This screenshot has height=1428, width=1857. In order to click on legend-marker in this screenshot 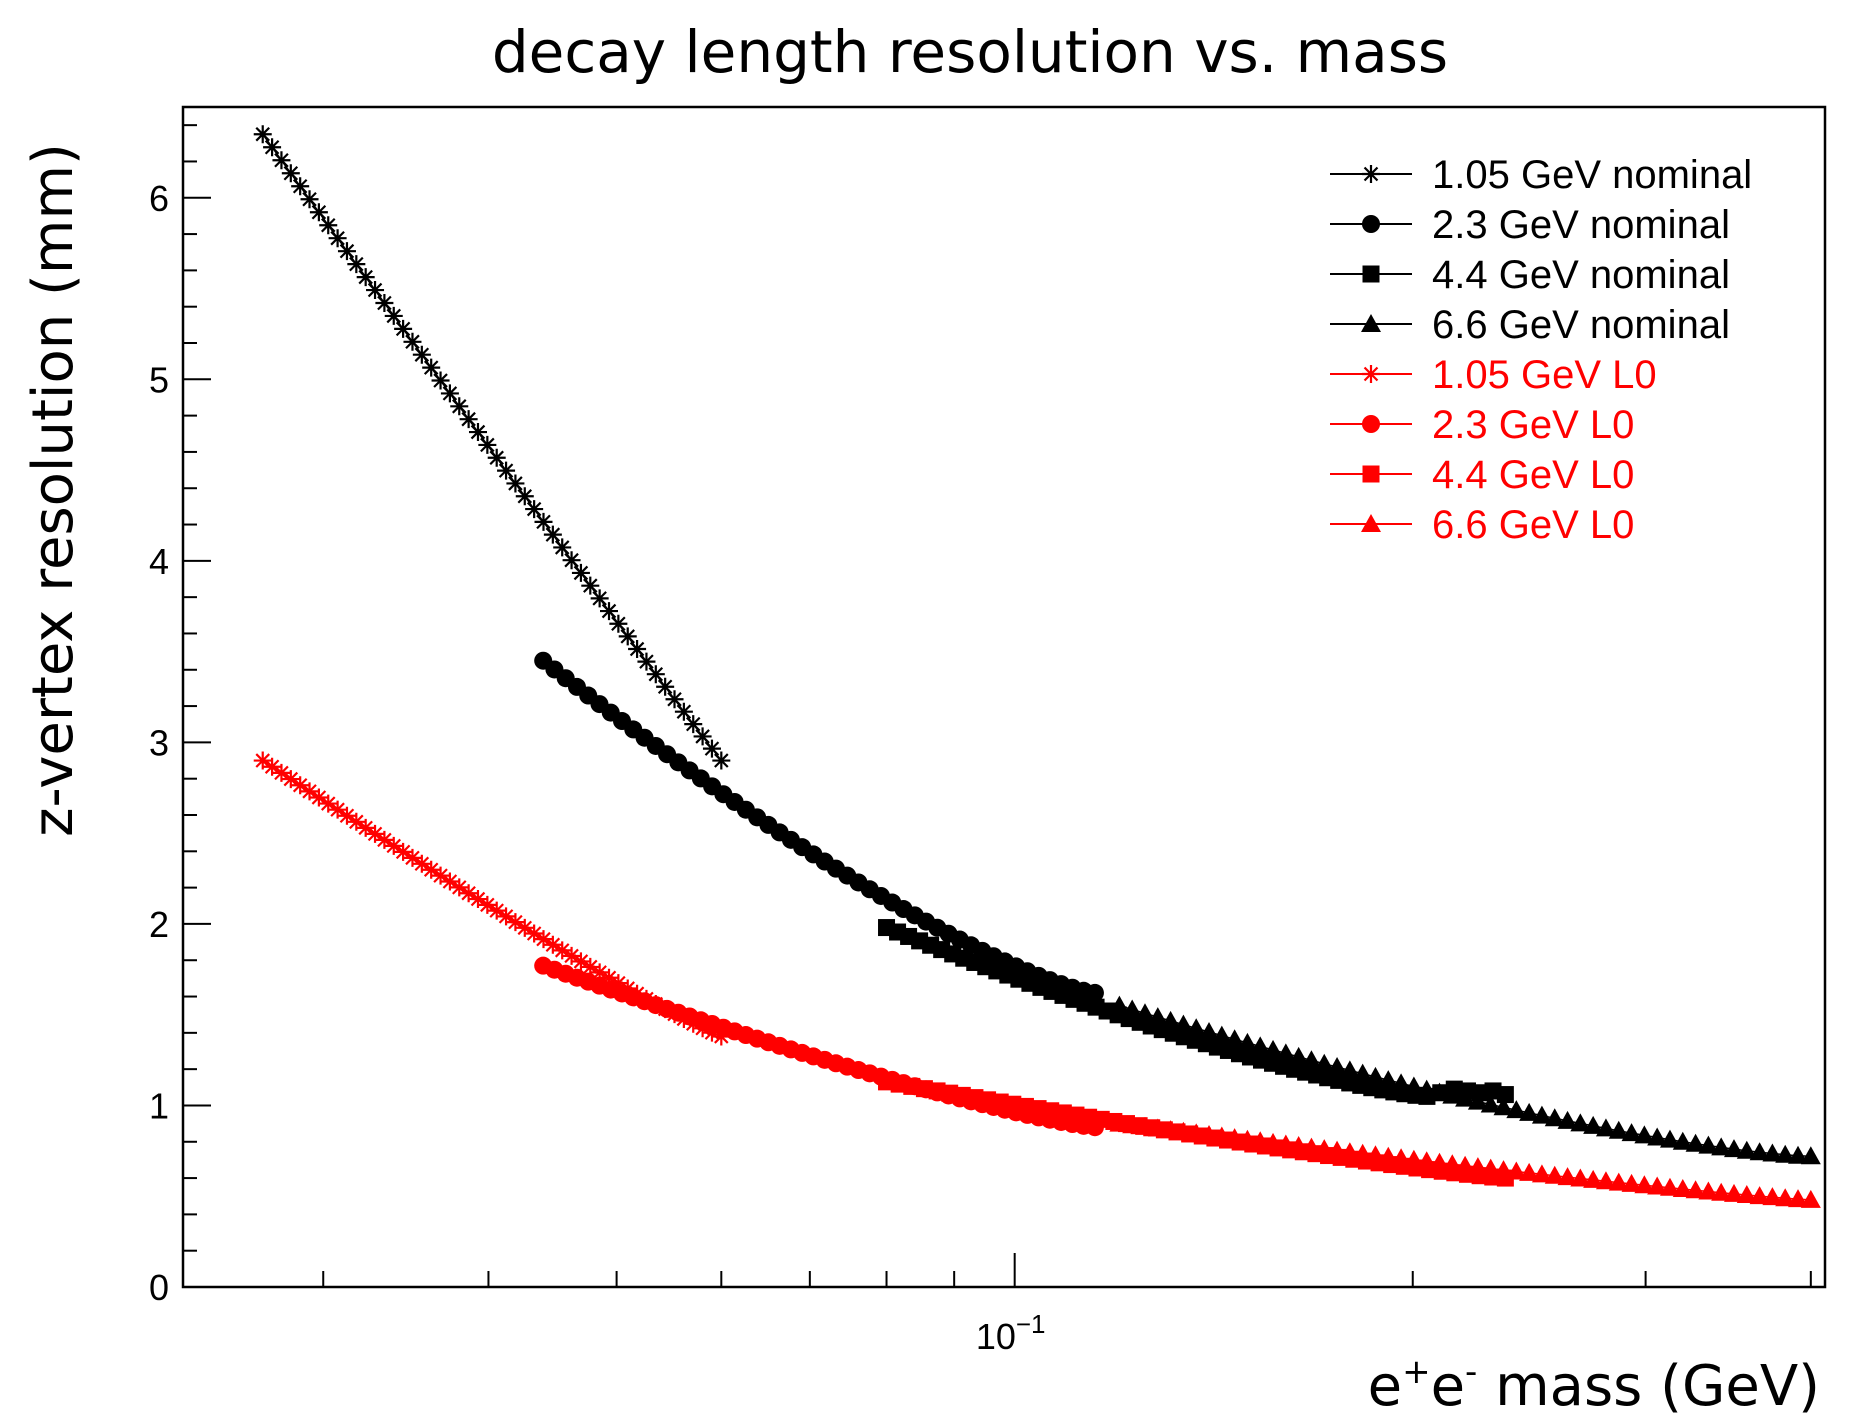, I will do `click(1371, 424)`.